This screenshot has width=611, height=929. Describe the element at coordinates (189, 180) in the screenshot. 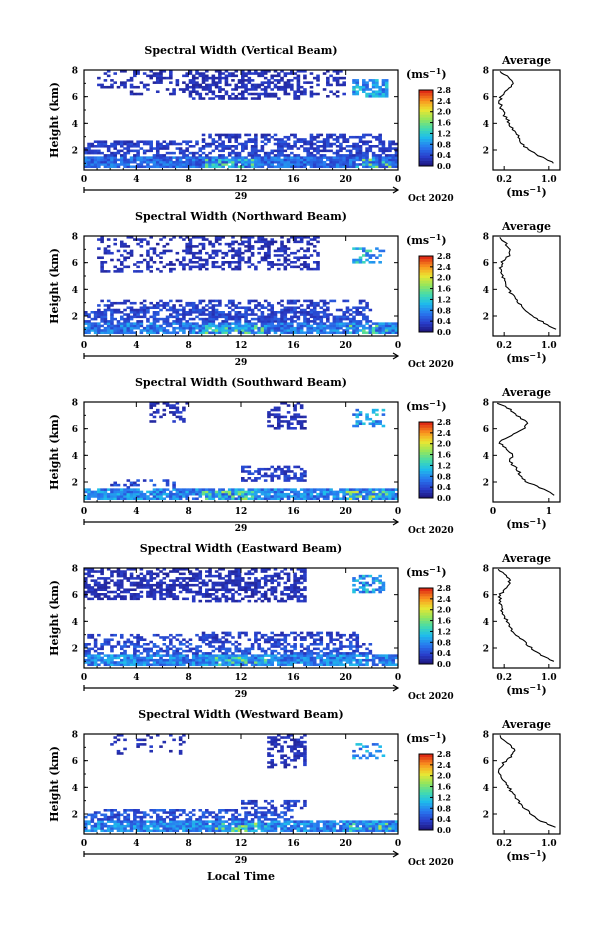

I see `x-tick-label: 8` at that location.